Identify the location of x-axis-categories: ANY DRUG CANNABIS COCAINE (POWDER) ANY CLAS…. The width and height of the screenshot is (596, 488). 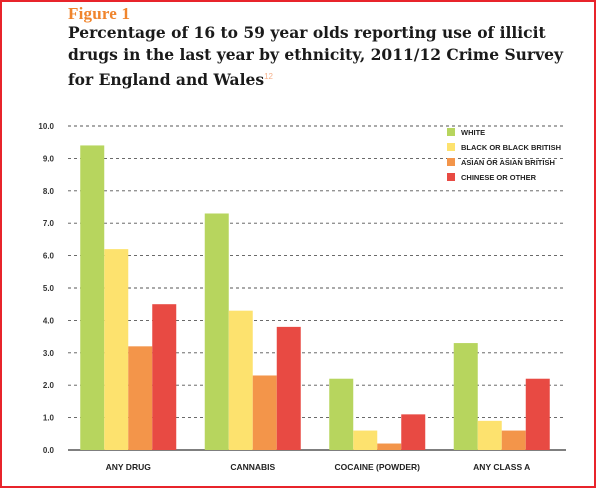
(318, 467).